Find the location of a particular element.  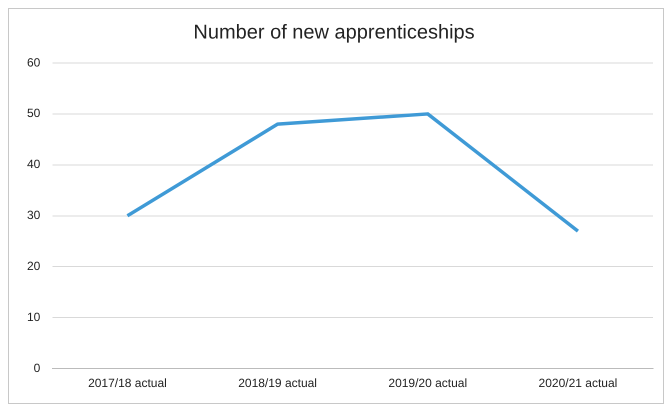

chart-title: Number of new apprenticeships is located at coordinates (334, 33).